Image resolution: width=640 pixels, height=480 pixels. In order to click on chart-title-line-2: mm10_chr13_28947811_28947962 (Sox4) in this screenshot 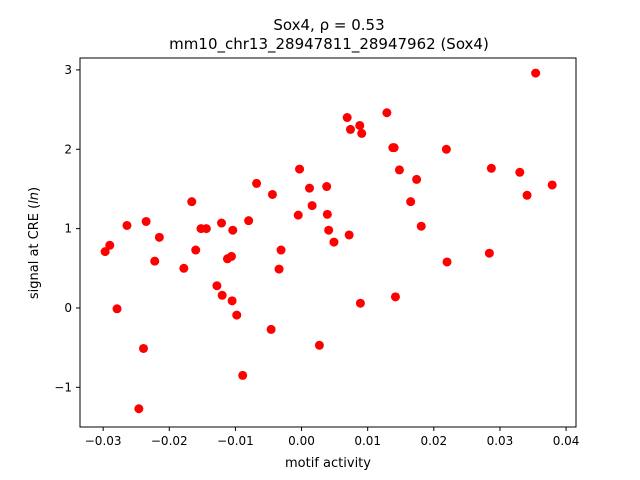, I will do `click(329, 44)`.